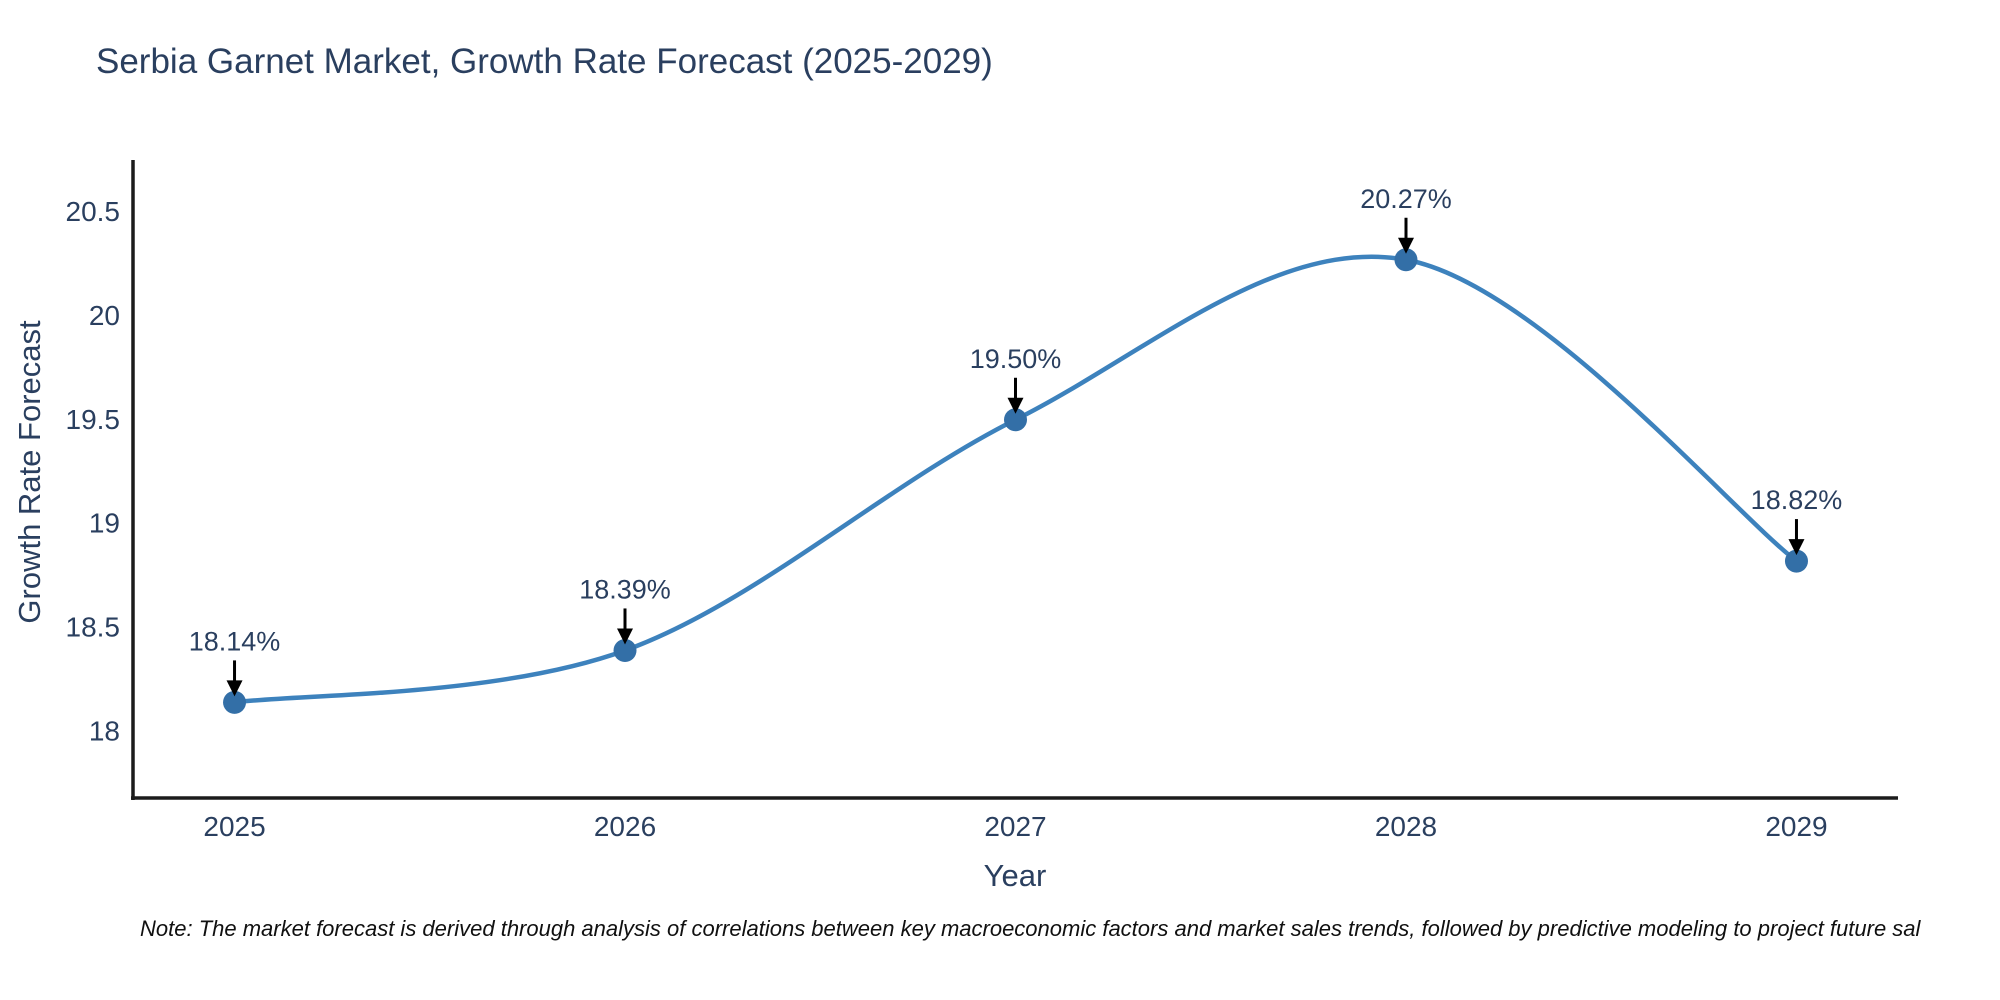 The height and width of the screenshot is (1000, 2000). I want to click on x-tick-label: 2025, so click(234, 826).